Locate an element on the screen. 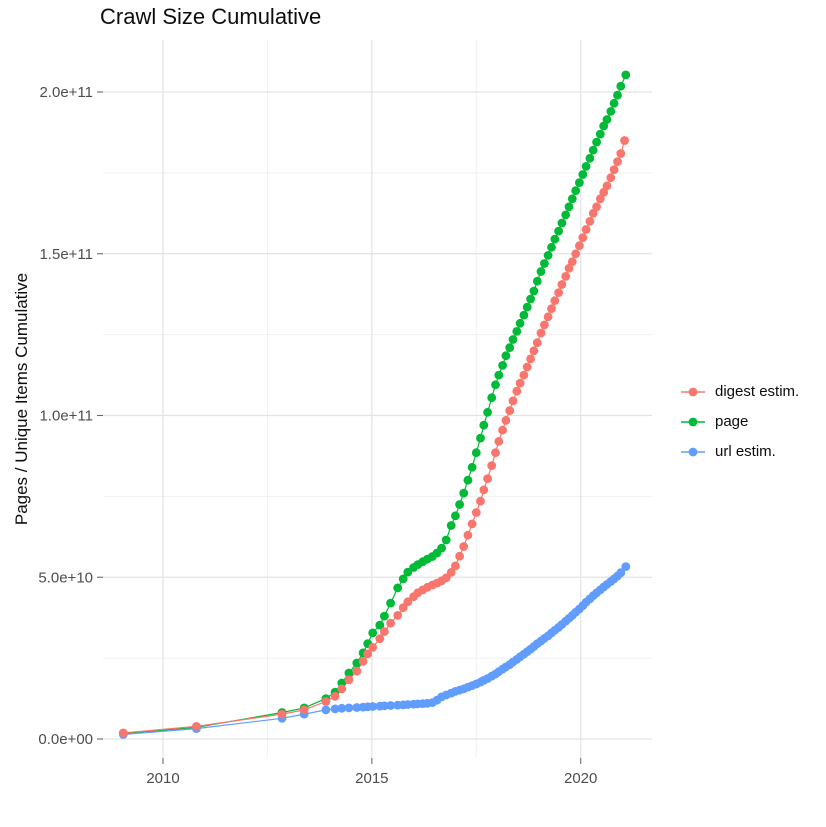 The height and width of the screenshot is (827, 826). x-tick-label: 2010 is located at coordinates (162, 778).